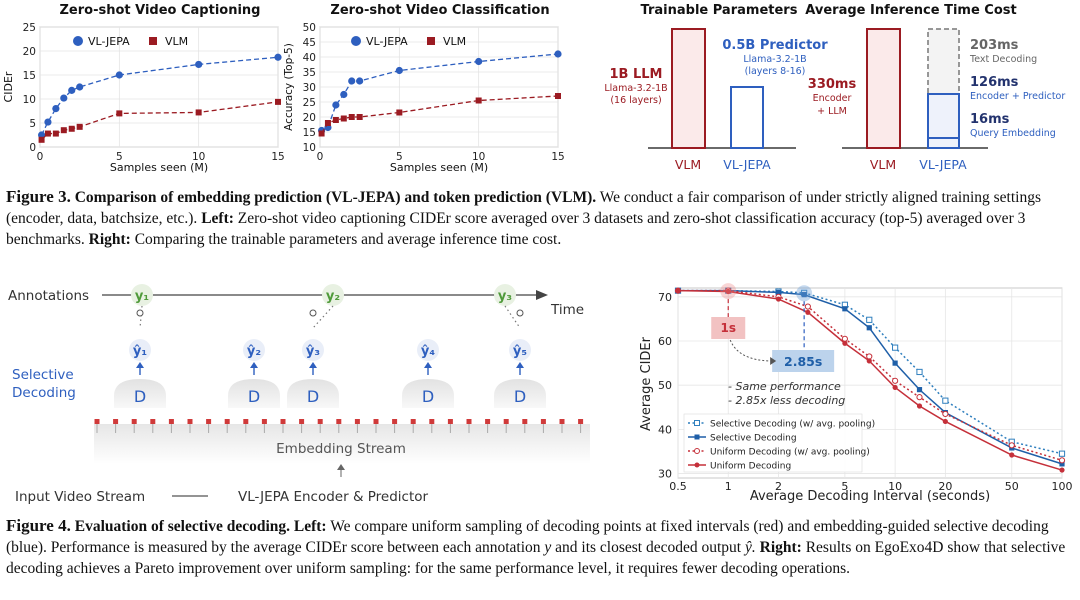 This screenshot has height=600, width=1080. What do you see at coordinates (313, 350) in the screenshot?
I see `decoded-output-3: ŷ₃` at bounding box center [313, 350].